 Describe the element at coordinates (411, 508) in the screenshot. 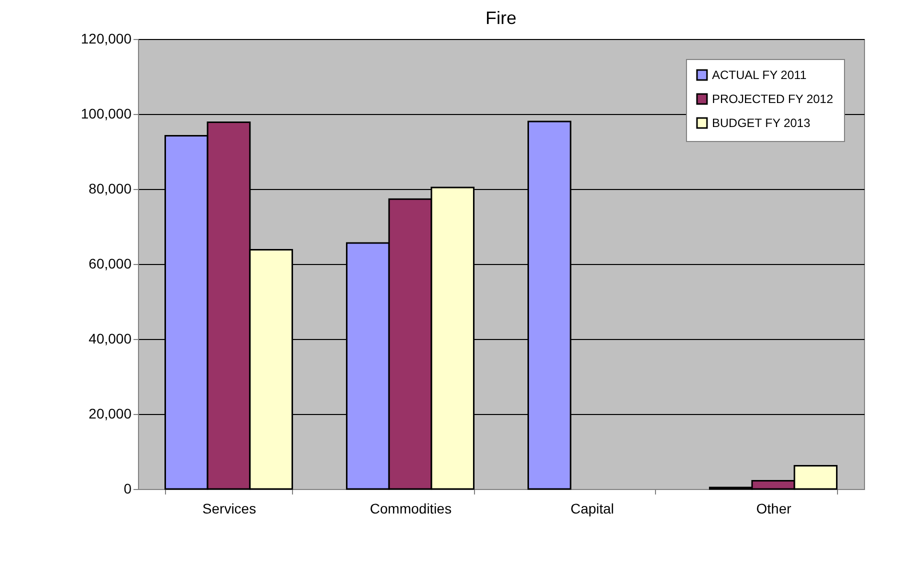

I see `x-tick-label: Commodities` at that location.